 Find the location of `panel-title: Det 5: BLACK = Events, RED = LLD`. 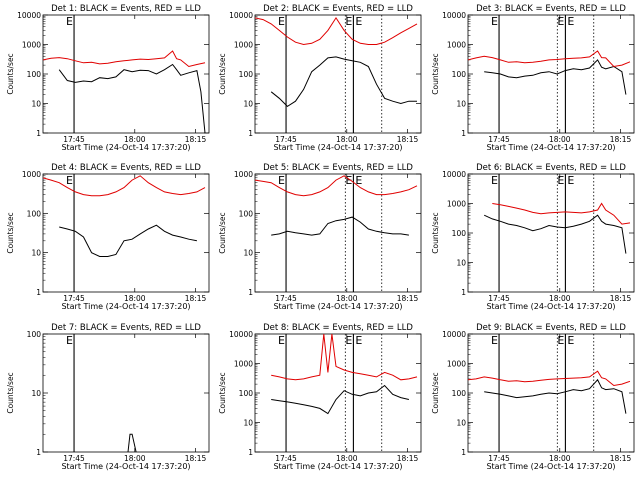

panel-title: Det 5: BLACK = Events, RED = LLD is located at coordinates (338, 168).